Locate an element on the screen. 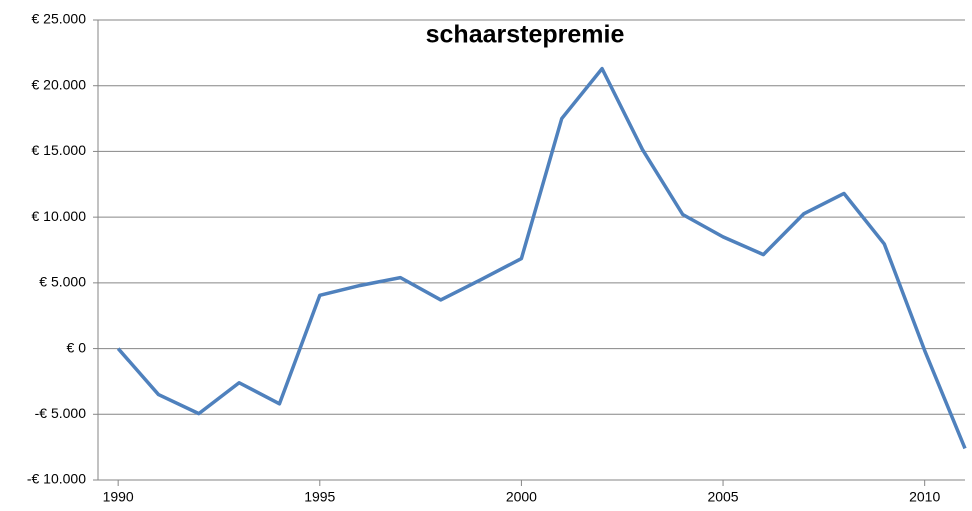  x-tick-label: 1990 is located at coordinates (118, 497).